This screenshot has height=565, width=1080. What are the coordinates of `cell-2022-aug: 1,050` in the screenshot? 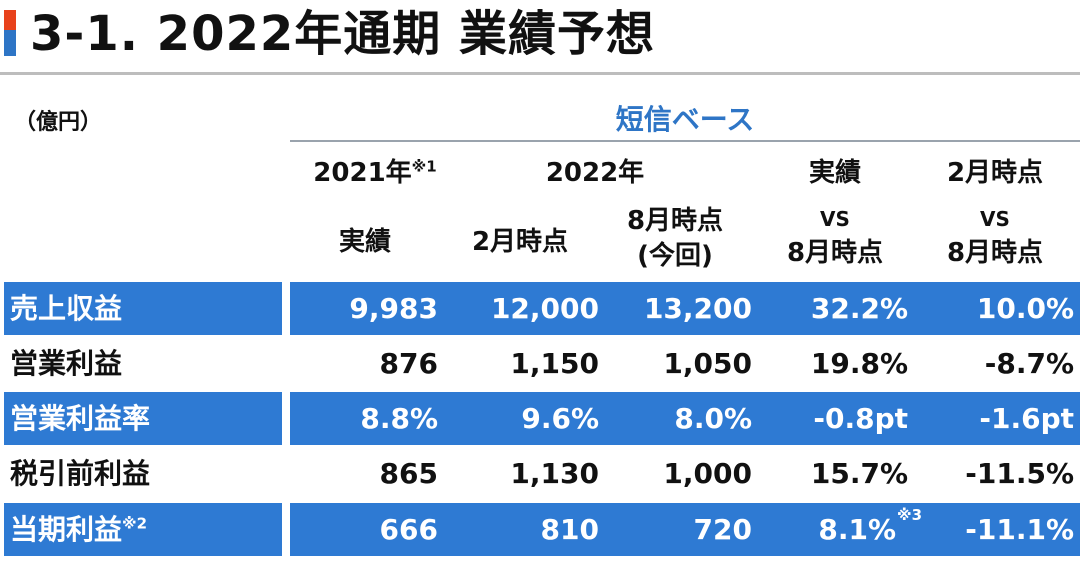 It's located at (707, 363).